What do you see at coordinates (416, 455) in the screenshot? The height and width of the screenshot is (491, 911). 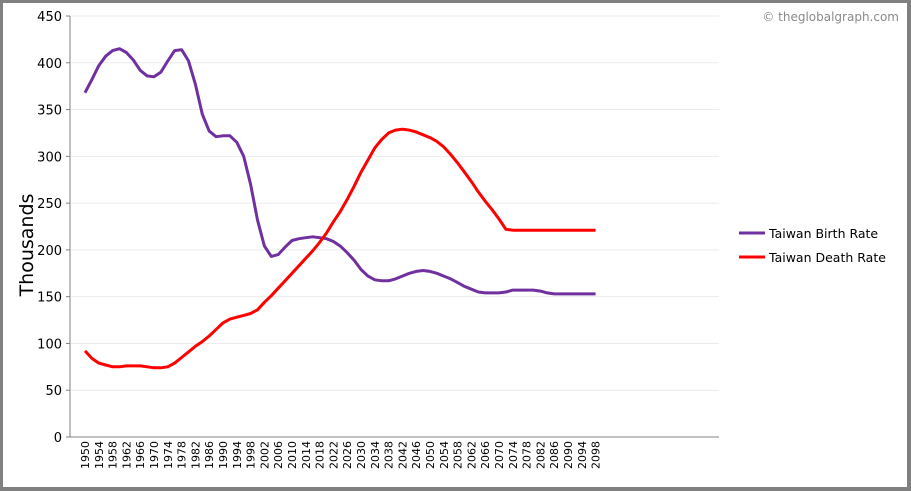 I see `x-tick-label: 2046` at bounding box center [416, 455].